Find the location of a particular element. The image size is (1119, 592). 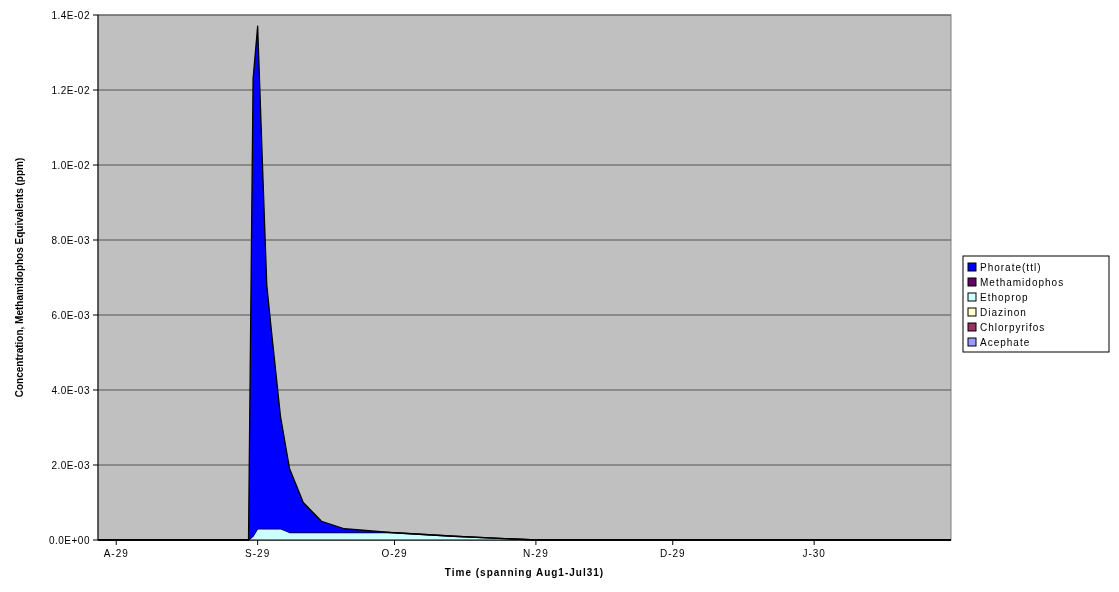

legend-label: Acephate is located at coordinates (1005, 342).